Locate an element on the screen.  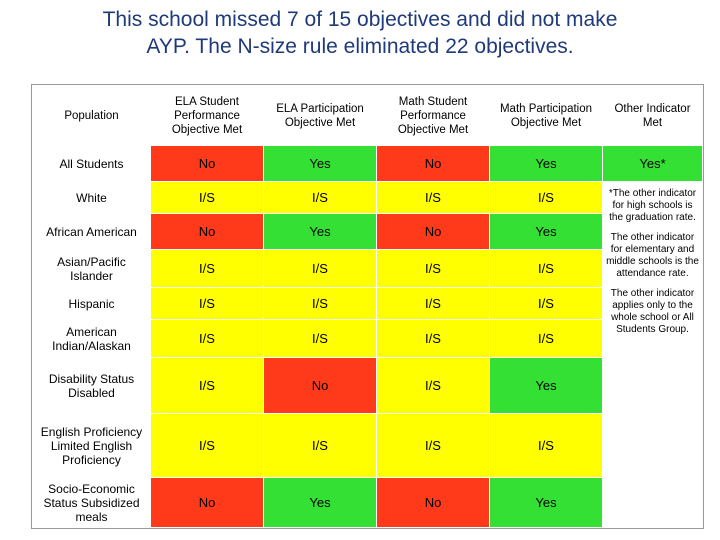
header-ela-performance: ELA Student Performance Objective Met is located at coordinates (207, 115).